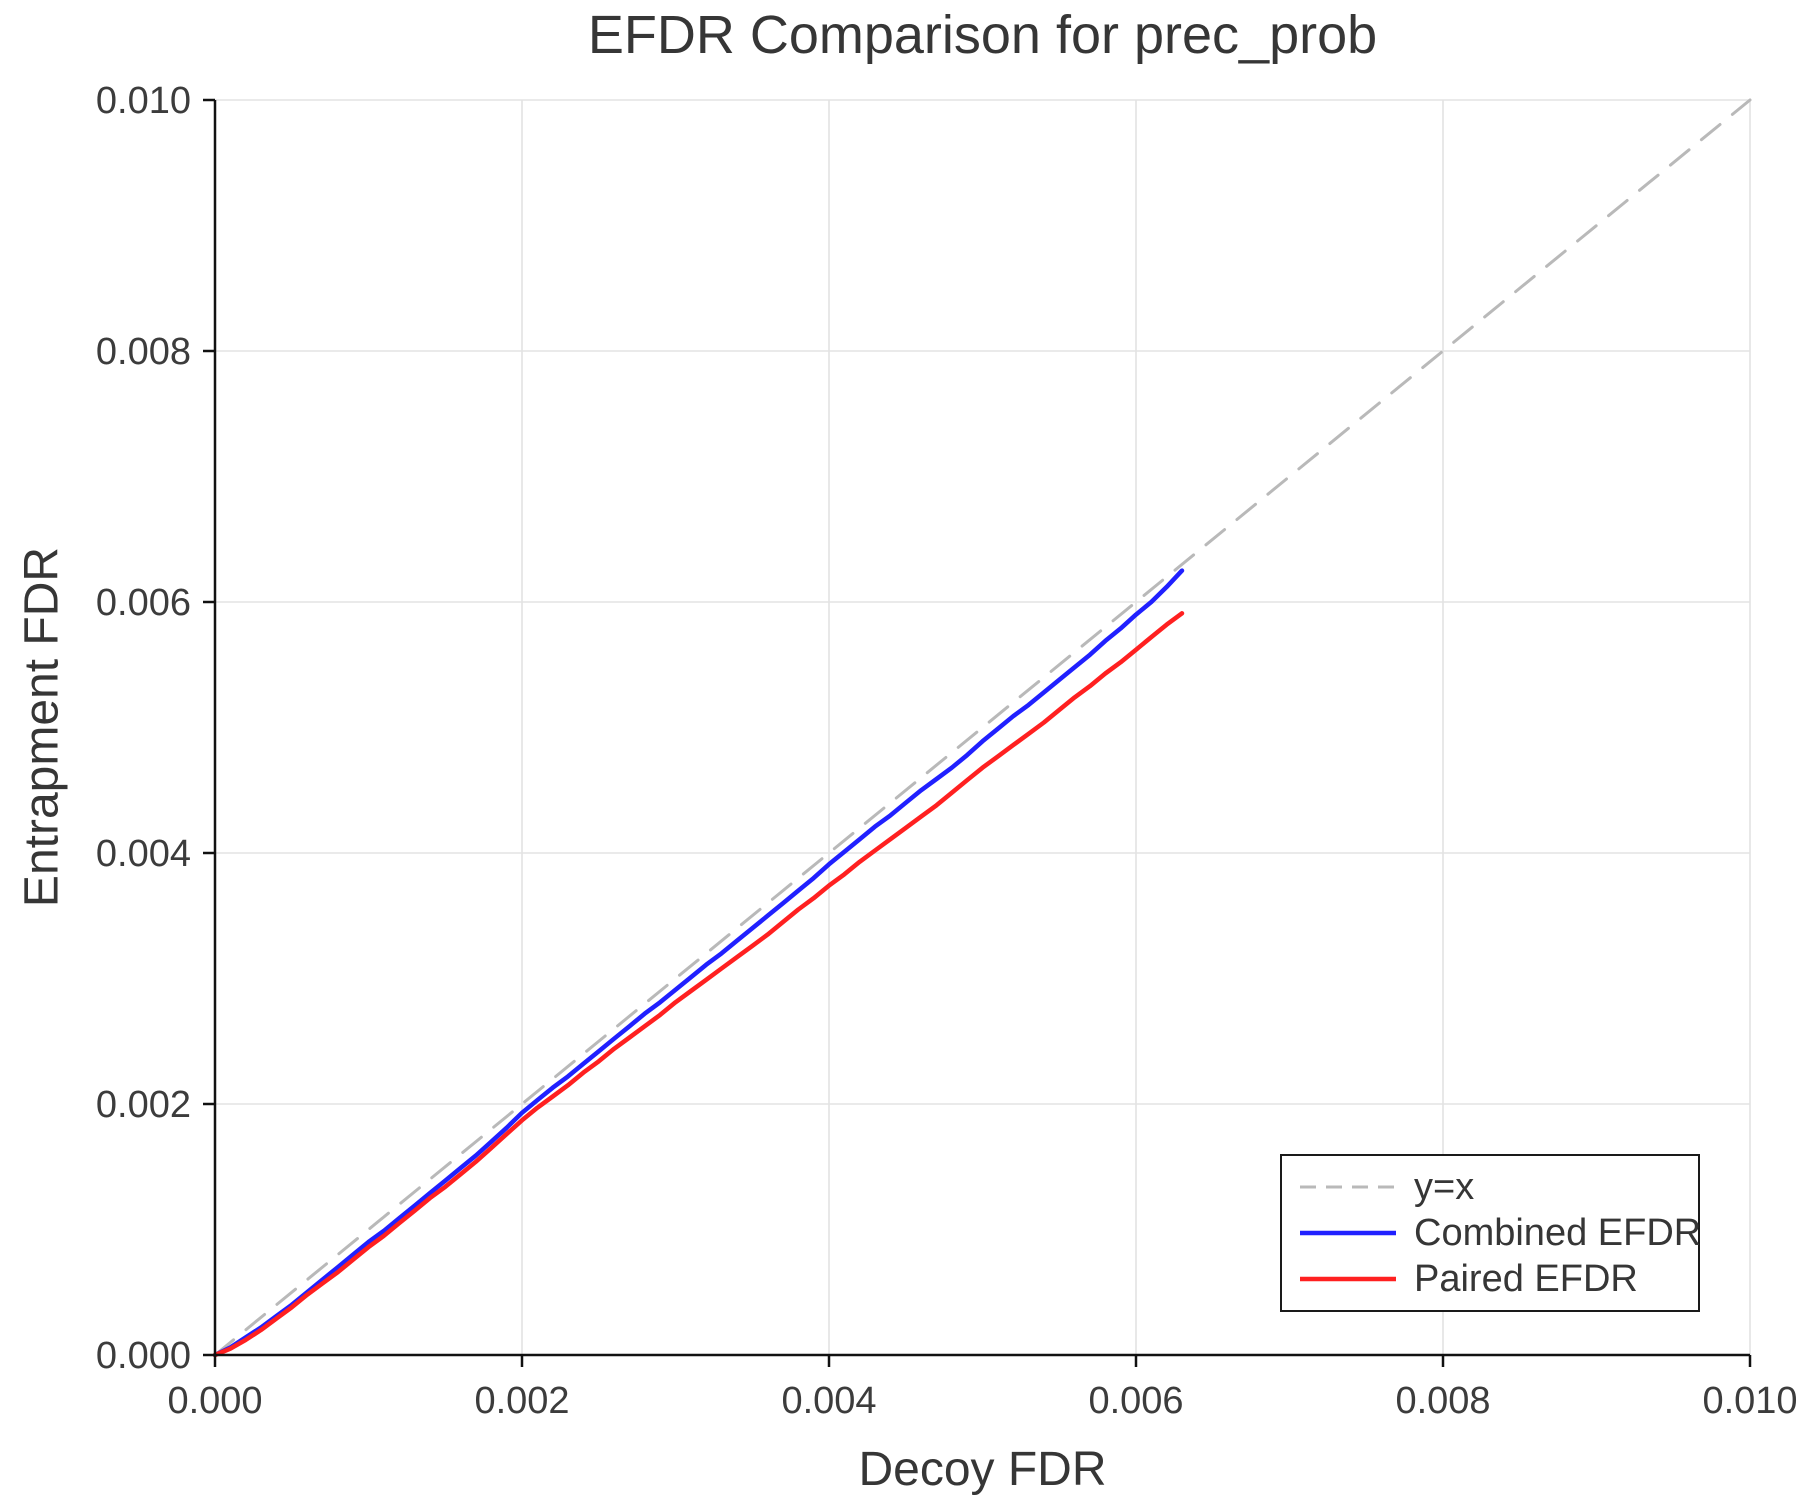  What do you see at coordinates (143, 603) in the screenshot?
I see `y-tick-label: 0.006` at bounding box center [143, 603].